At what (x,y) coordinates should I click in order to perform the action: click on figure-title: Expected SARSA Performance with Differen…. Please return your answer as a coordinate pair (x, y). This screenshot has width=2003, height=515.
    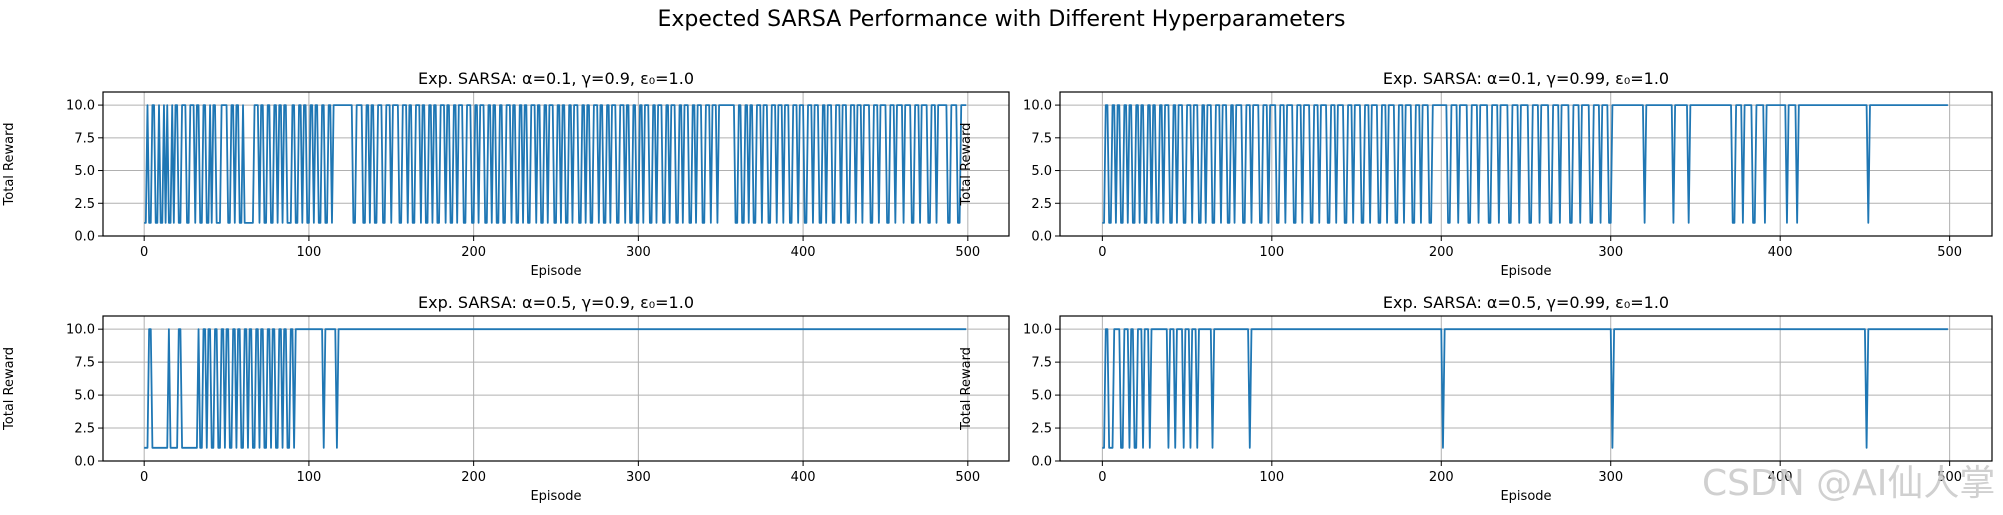
    Looking at the image, I should click on (1002, 19).